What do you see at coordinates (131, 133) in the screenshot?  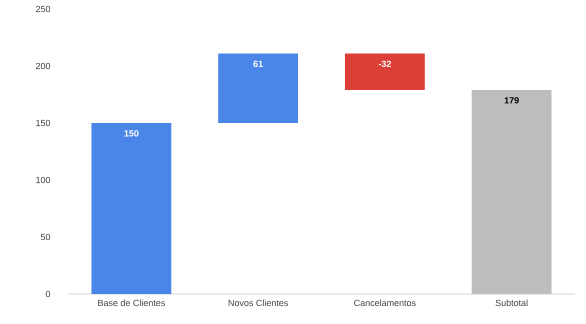 I see `data-label: 150` at bounding box center [131, 133].